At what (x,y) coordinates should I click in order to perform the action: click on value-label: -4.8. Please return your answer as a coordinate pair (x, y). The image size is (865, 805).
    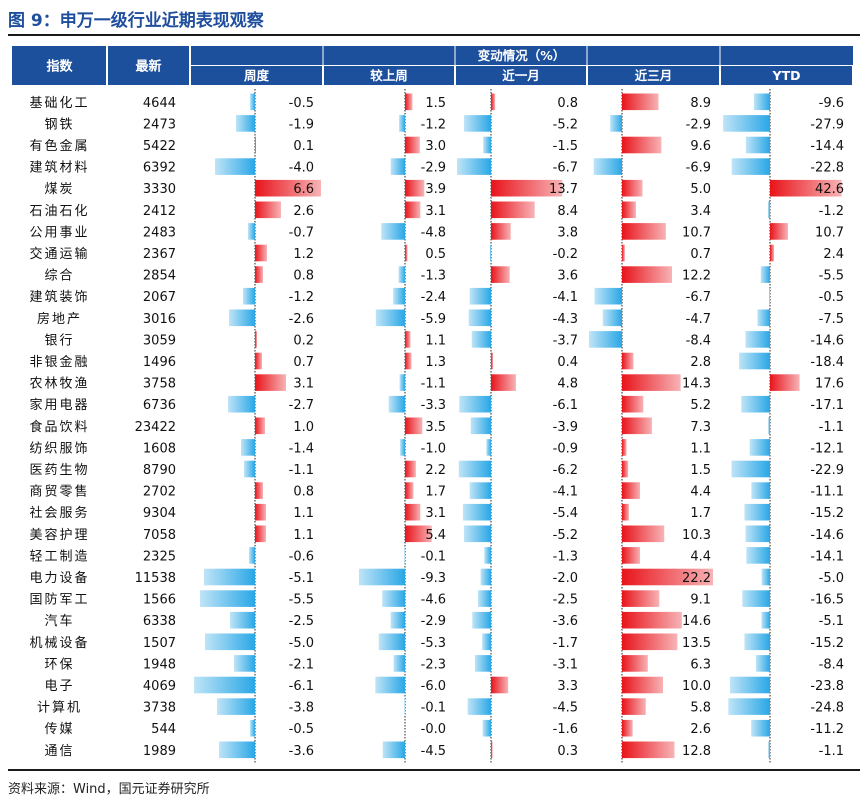
    Looking at the image, I should click on (433, 232).